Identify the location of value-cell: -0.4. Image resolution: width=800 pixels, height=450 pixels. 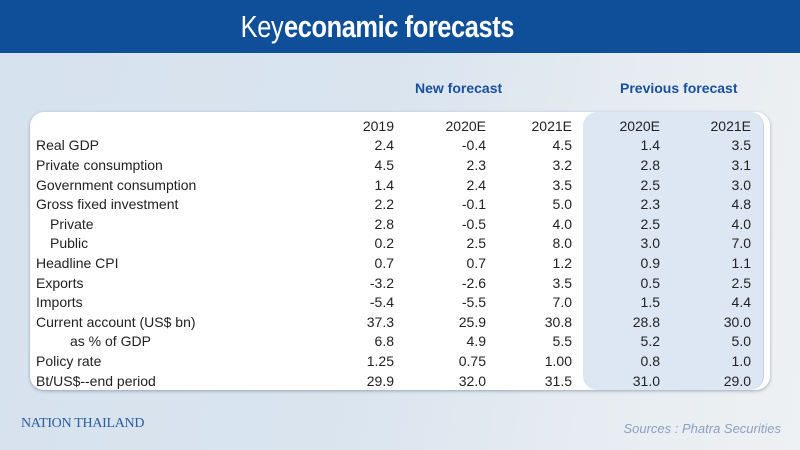
(473, 145).